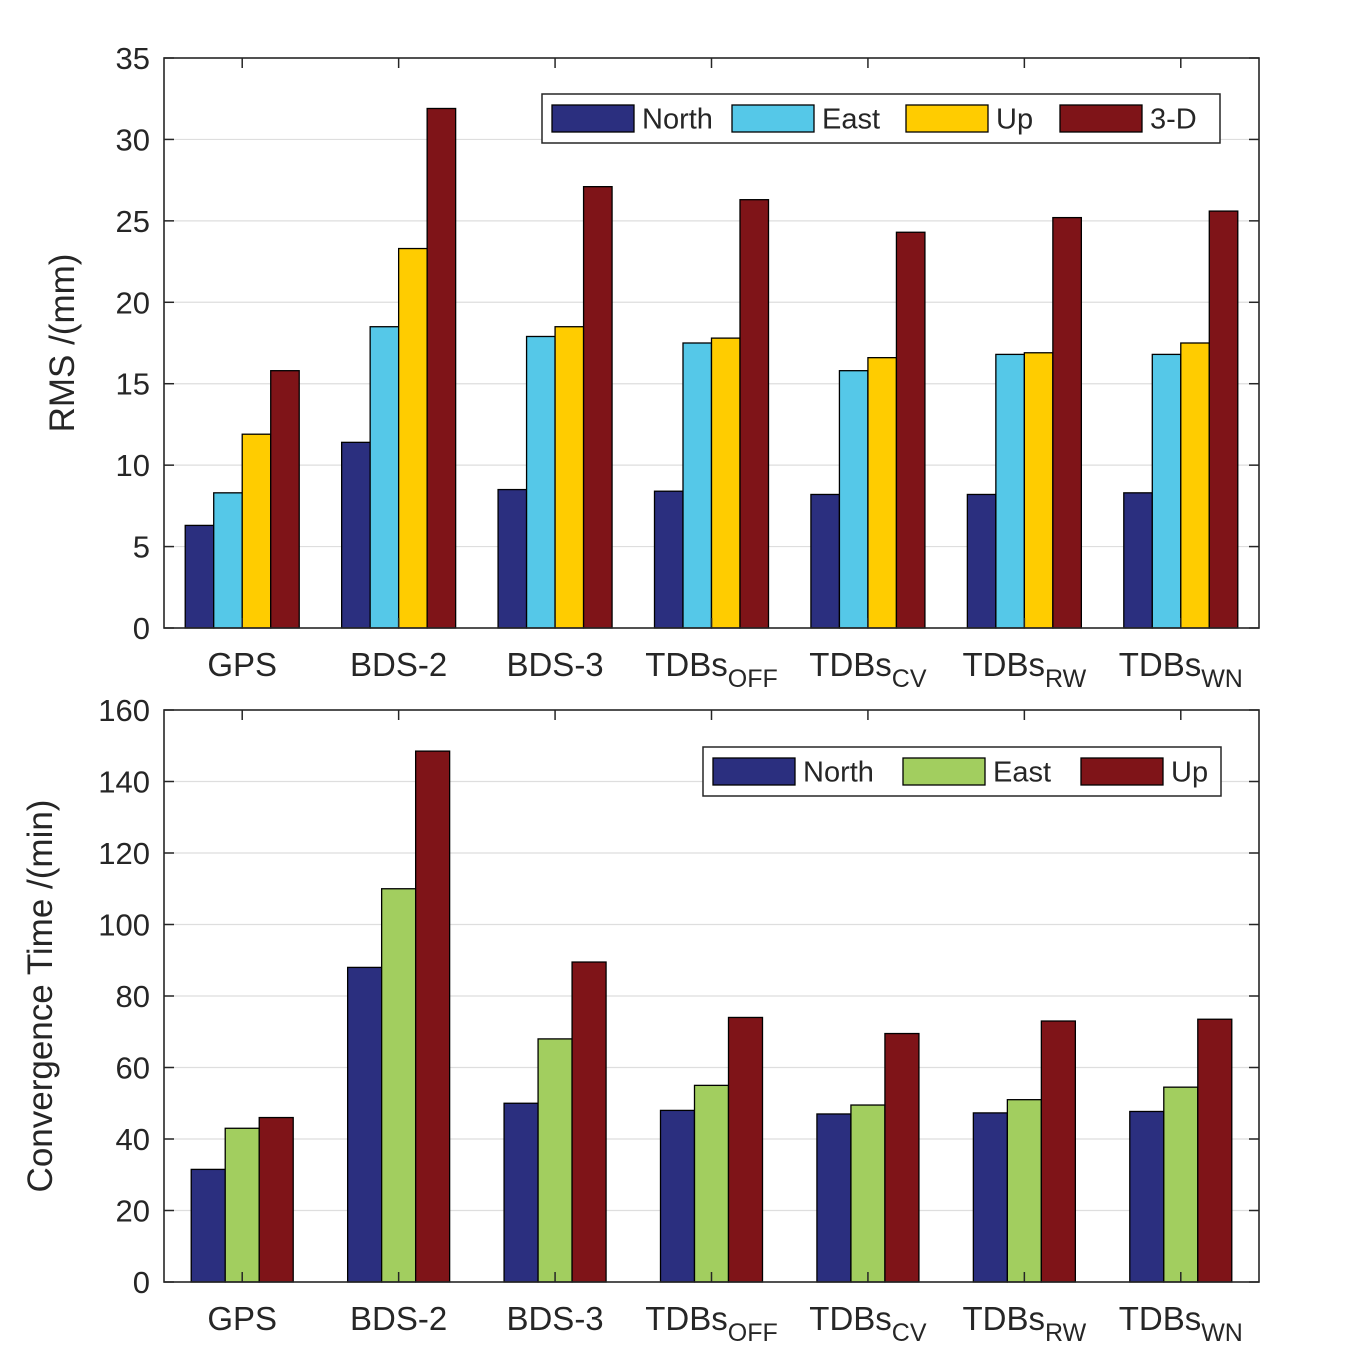  What do you see at coordinates (133, 58) in the screenshot?
I see `y-tick-label: 35` at bounding box center [133, 58].